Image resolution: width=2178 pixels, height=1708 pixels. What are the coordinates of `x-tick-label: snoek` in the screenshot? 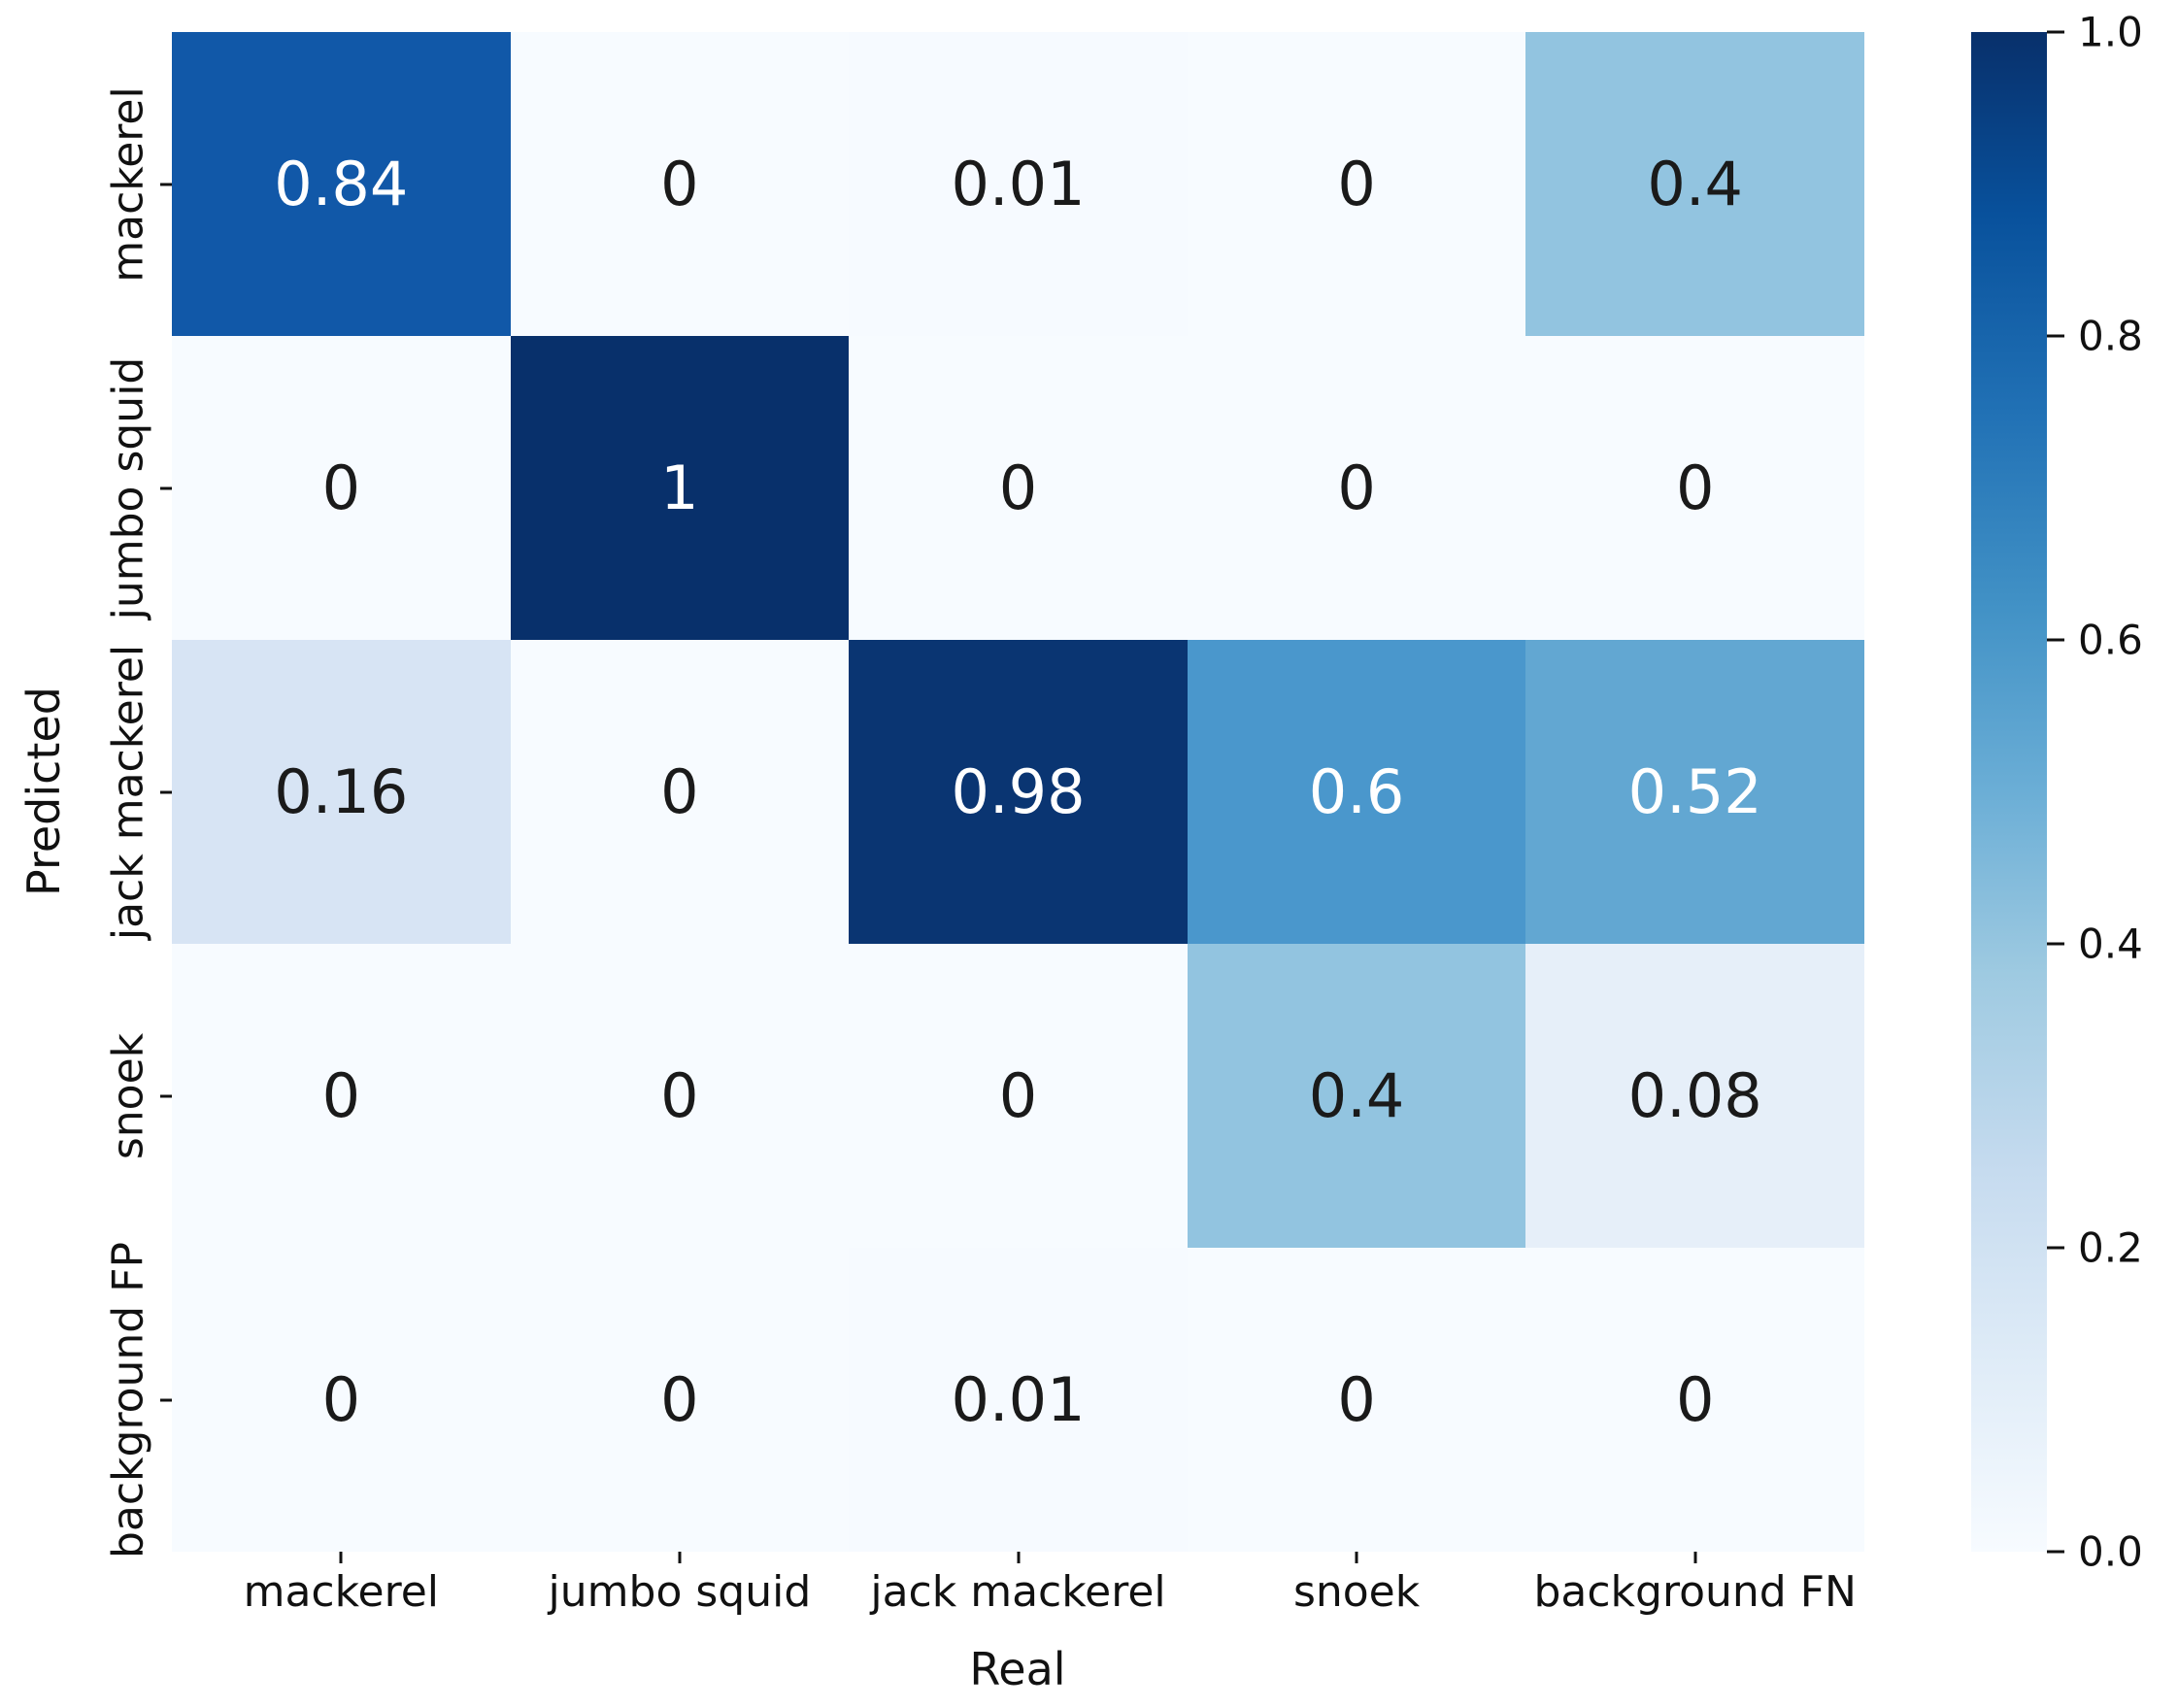 It's located at (1356, 1592).